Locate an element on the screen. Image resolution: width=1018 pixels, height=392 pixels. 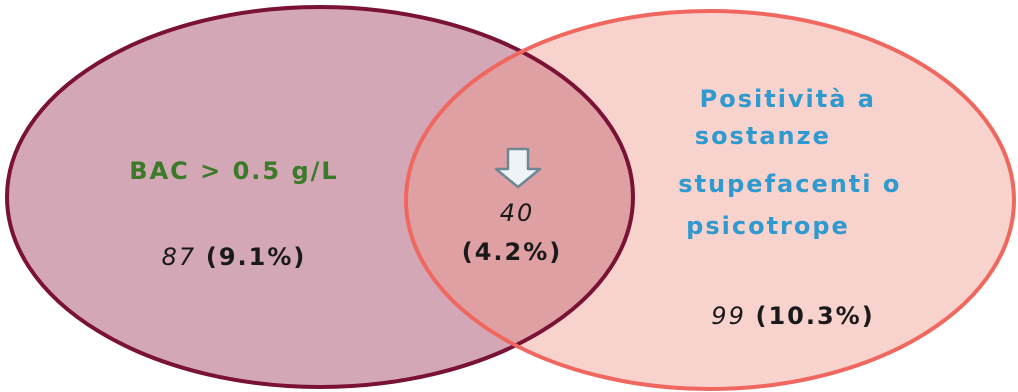
intersection-count: 40 is located at coordinates (517, 213).